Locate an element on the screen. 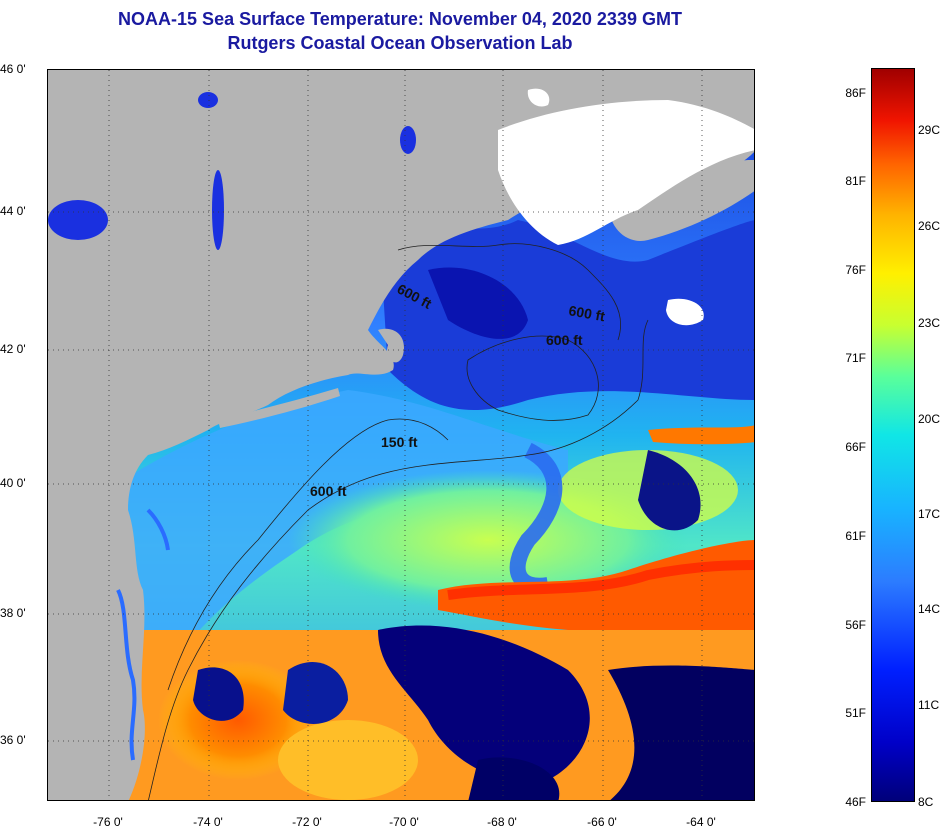  colorbar-f-81: 81F is located at coordinates (855, 181).